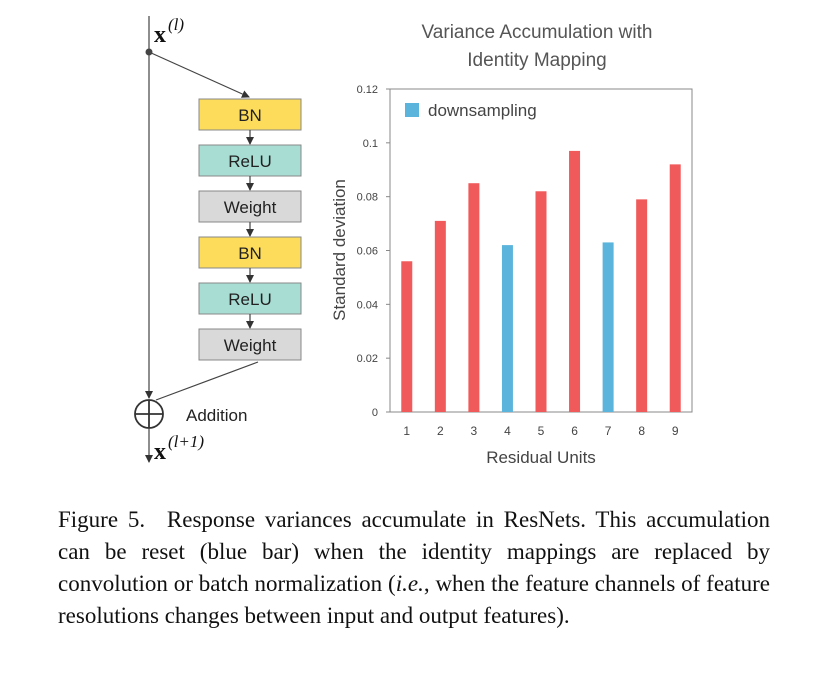 The image size is (828, 687). I want to click on legend: downsampling, so click(471, 110).